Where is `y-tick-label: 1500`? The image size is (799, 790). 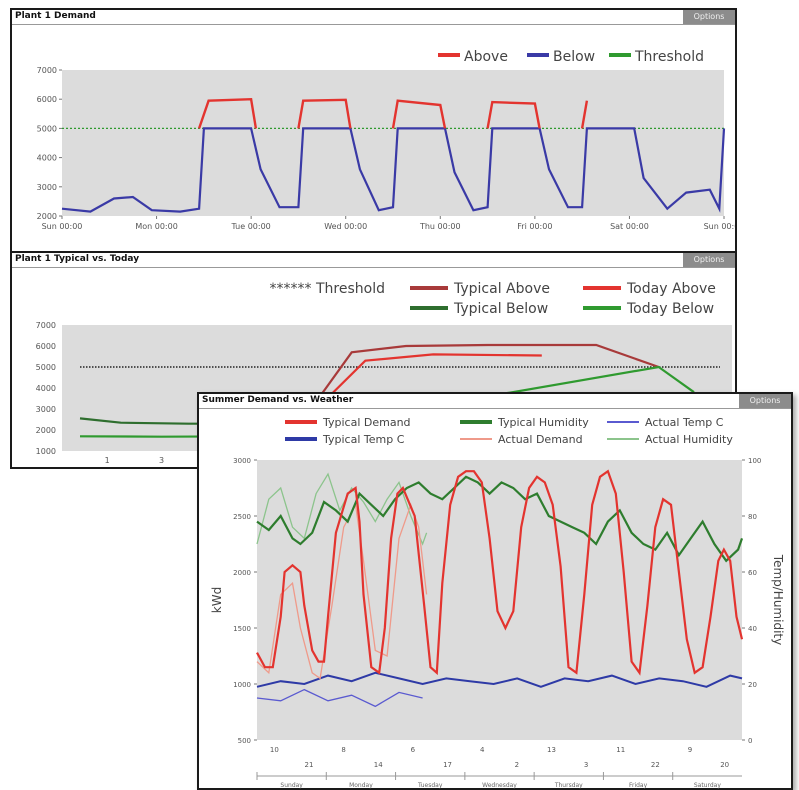 y-tick-label: 1500 is located at coordinates (242, 629).